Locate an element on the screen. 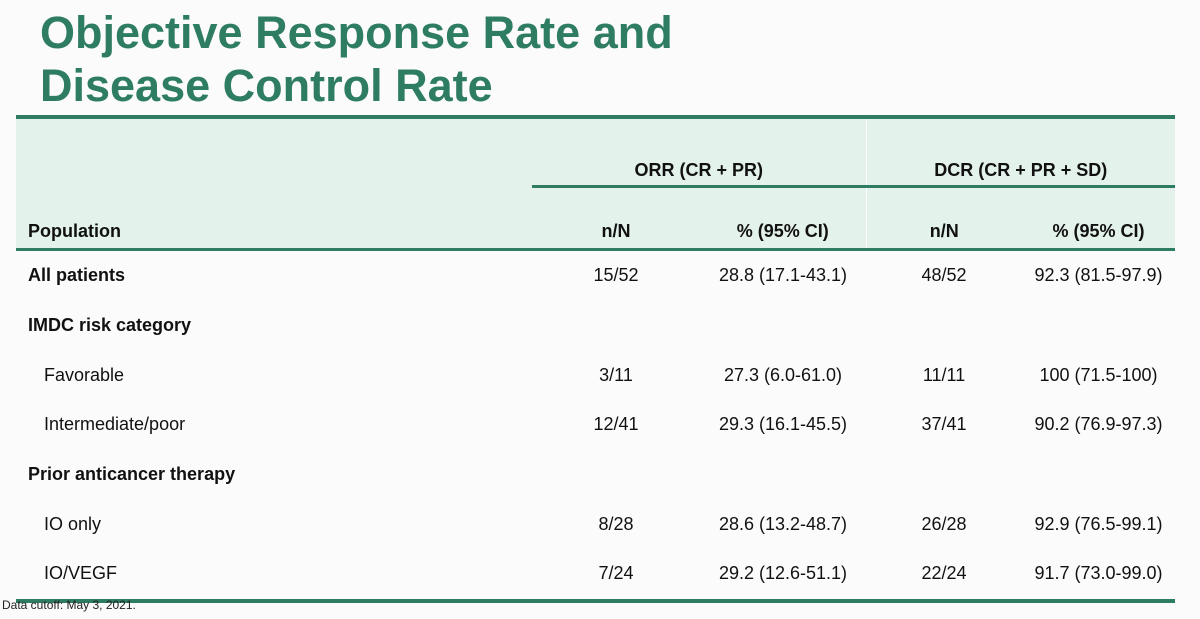 The width and height of the screenshot is (1200, 619). dcr-n-cell: 37/41 is located at coordinates (944, 424).